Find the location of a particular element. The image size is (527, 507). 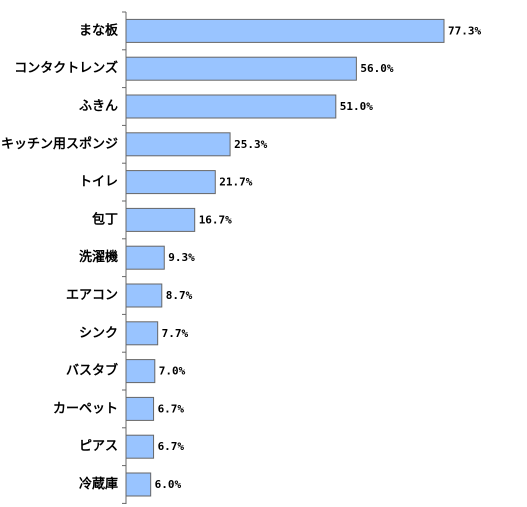

category-label: まな板 is located at coordinates (99, 30).